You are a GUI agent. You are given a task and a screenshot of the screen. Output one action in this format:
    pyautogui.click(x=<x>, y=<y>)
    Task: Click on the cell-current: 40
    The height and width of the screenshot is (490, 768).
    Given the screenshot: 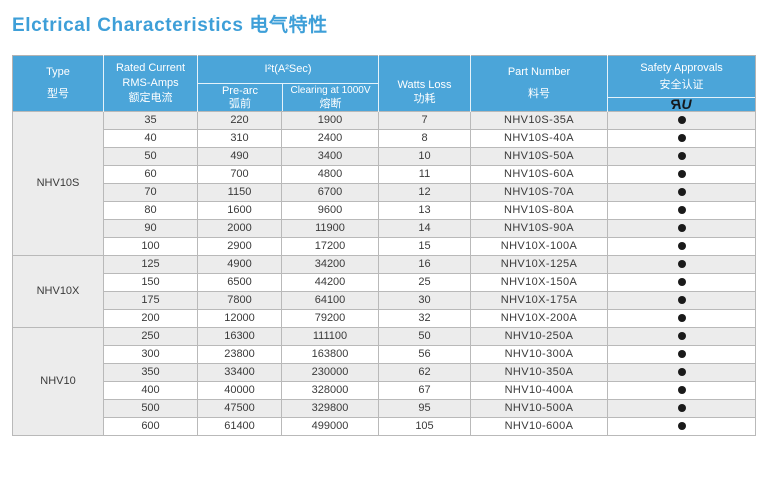 What is the action you would take?
    pyautogui.click(x=150, y=138)
    